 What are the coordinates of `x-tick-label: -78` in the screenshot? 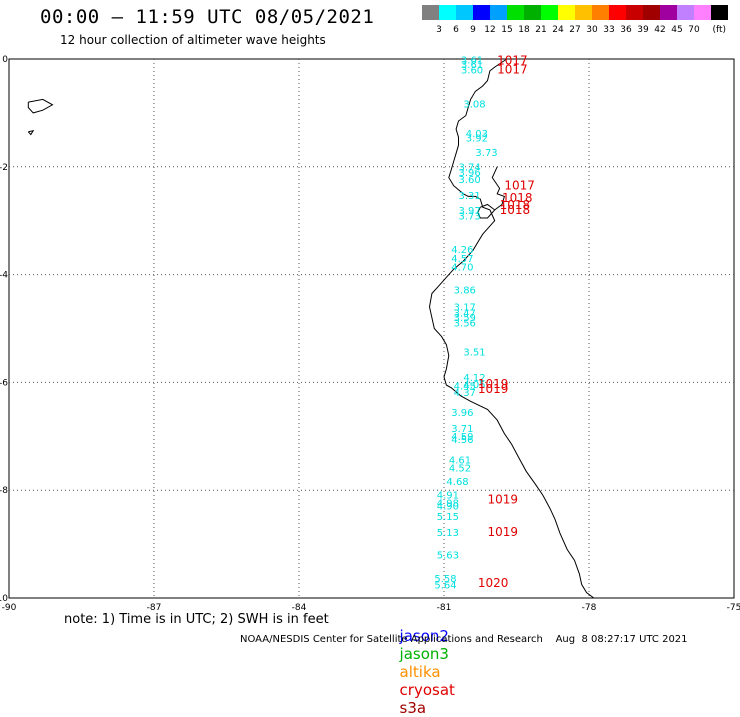 It's located at (589, 608).